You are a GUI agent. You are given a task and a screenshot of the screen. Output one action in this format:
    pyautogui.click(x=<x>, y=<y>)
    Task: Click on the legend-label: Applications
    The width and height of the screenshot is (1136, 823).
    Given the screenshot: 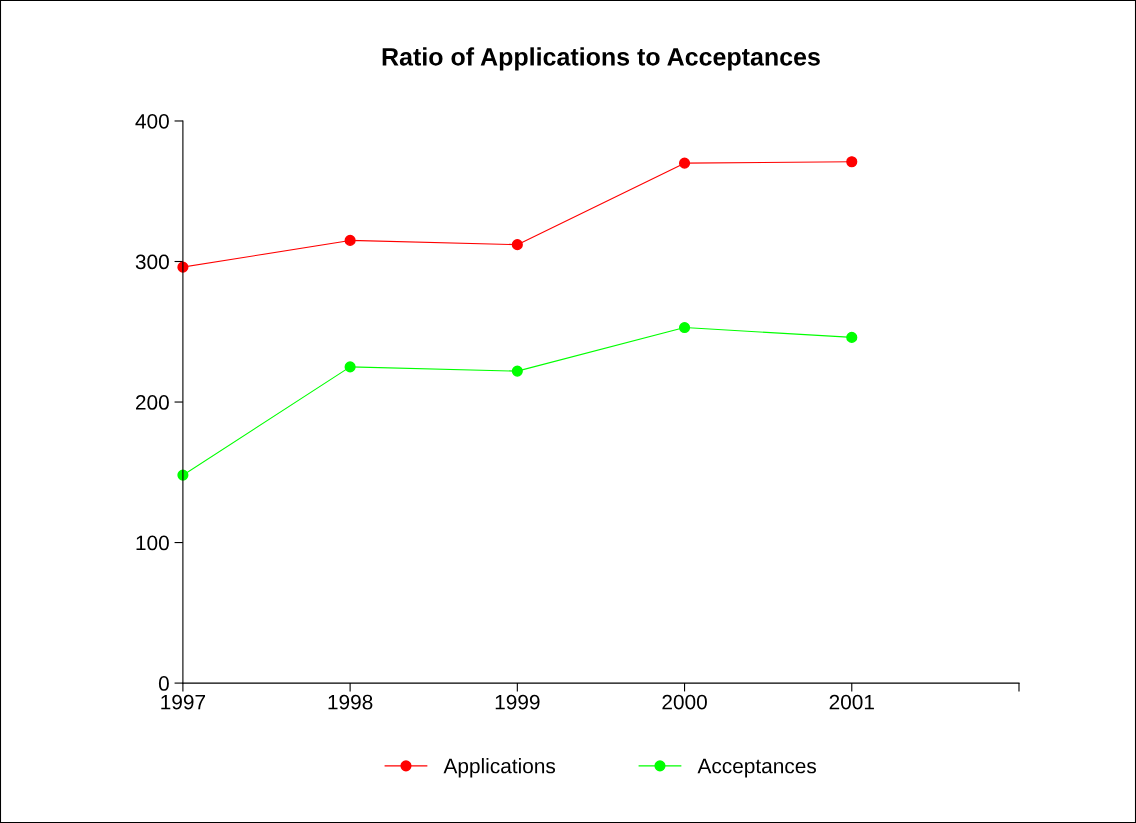 What is the action you would take?
    pyautogui.click(x=499, y=768)
    